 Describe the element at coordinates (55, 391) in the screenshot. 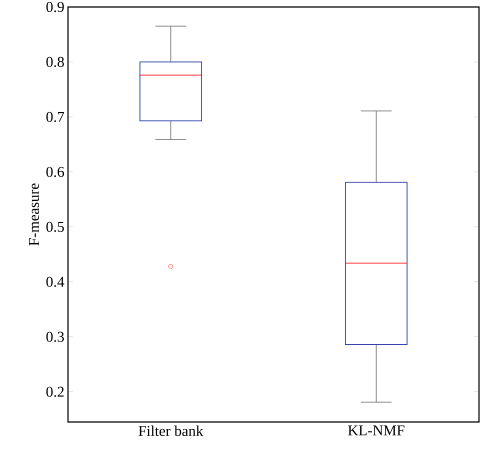

I see `y-tick-label: 0.2` at that location.